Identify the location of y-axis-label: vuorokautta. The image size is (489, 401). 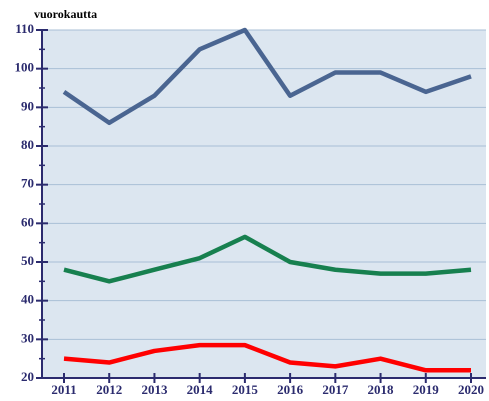
(65, 14).